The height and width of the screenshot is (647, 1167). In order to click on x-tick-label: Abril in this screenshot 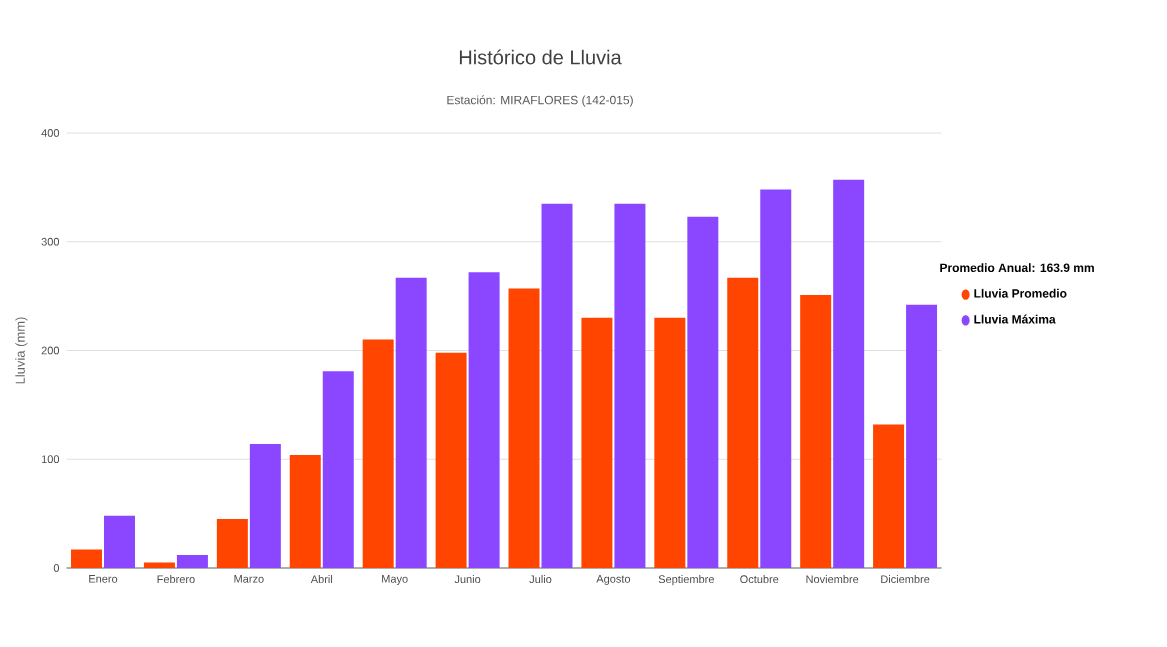, I will do `click(321, 579)`.